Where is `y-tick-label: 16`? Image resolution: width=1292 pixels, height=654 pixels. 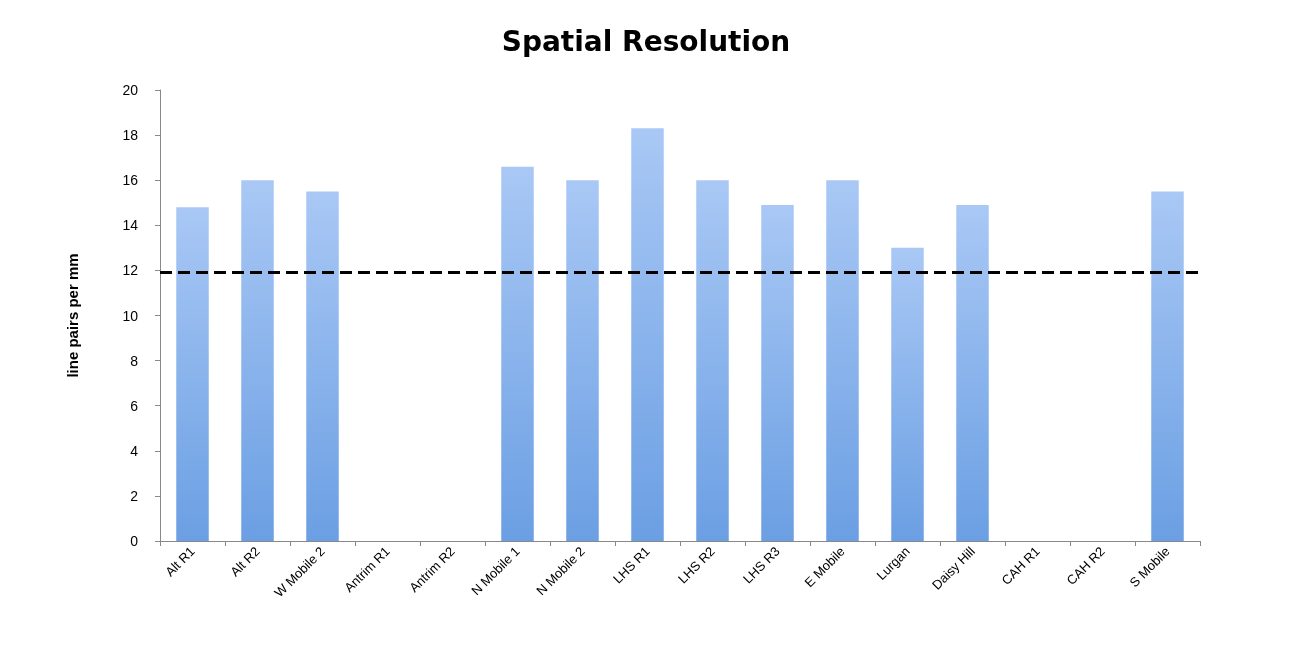
y-tick-label: 16 is located at coordinates (130, 180).